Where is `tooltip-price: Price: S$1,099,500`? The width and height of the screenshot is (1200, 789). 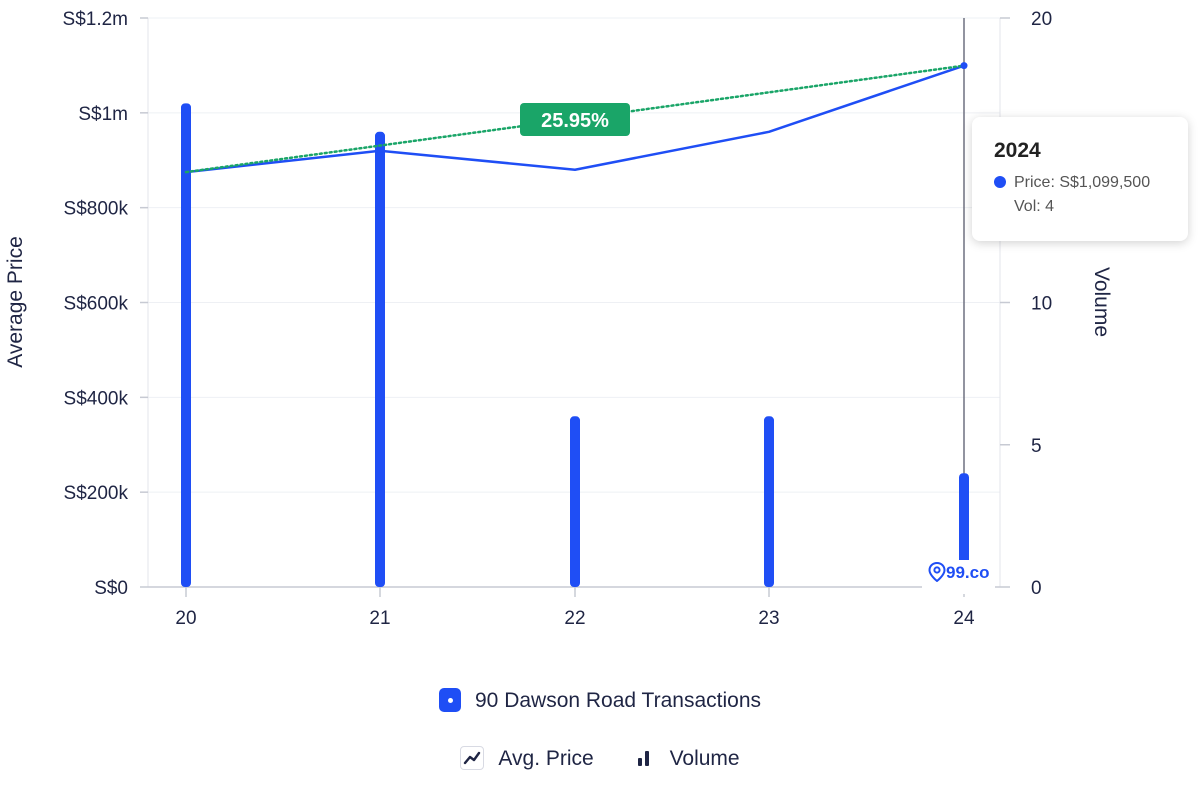 tooltip-price: Price: S$1,099,500 is located at coordinates (1082, 182).